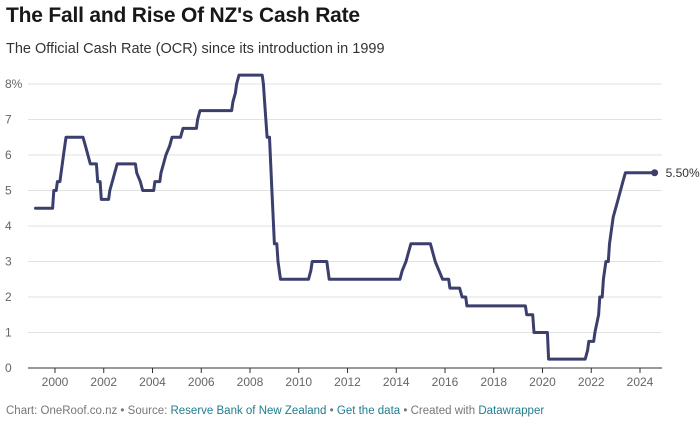 The image size is (700, 424). I want to click on y-tick-label: 0, so click(8, 368).